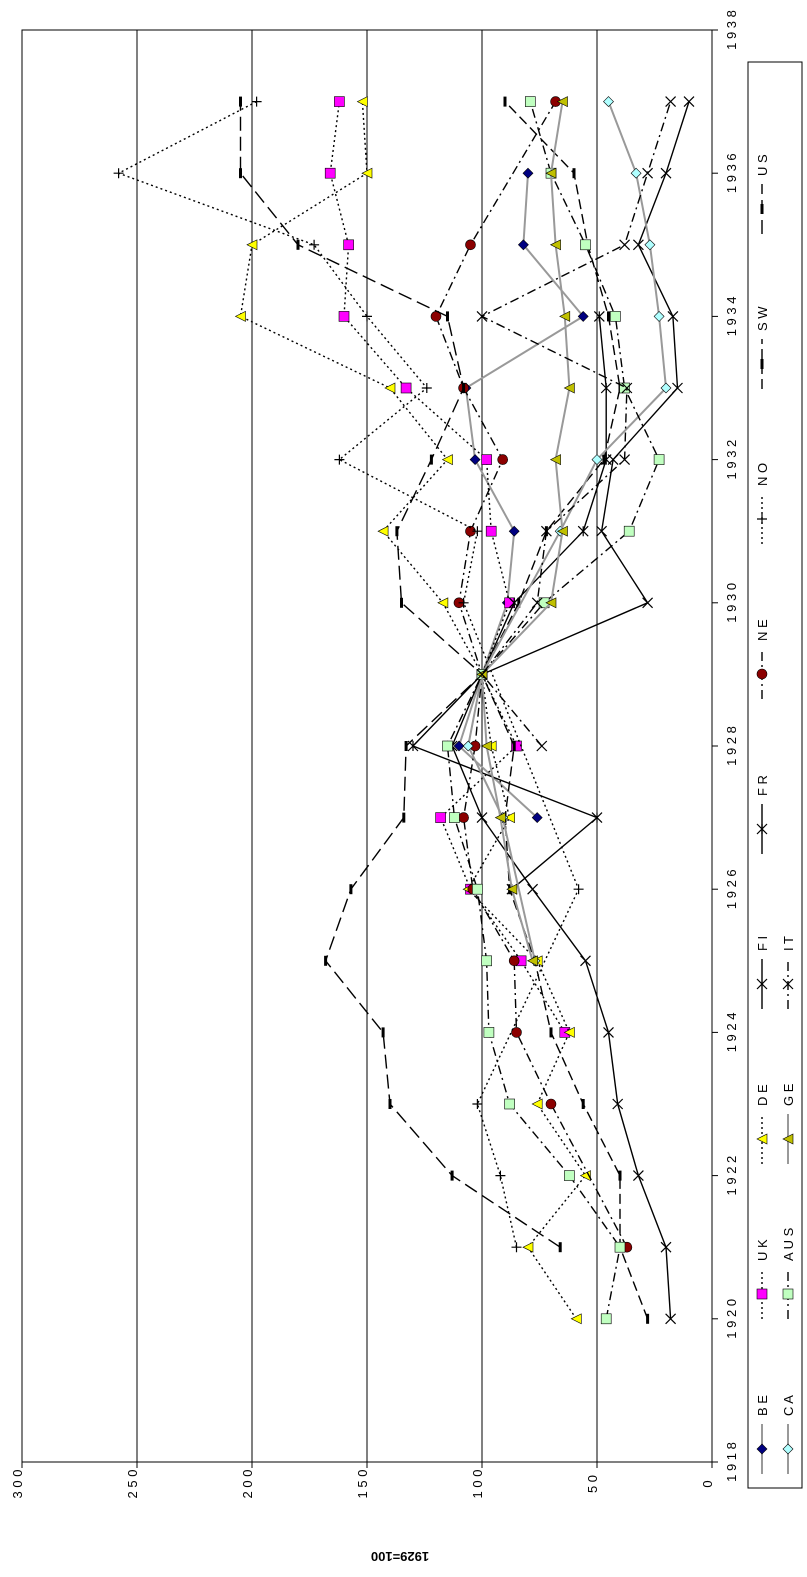 The height and width of the screenshot is (1577, 807). What do you see at coordinates (762, 1434) in the screenshot?
I see `legend-entry-be: B E` at bounding box center [762, 1434].